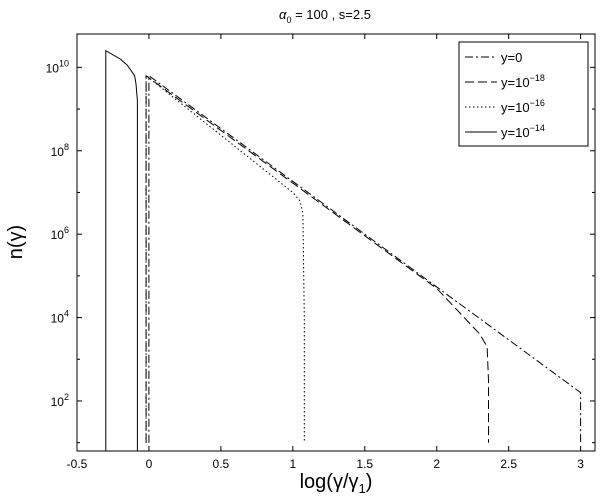 This screenshot has height=501, width=600. I want to click on legend-label-0: y=0, so click(511, 57).